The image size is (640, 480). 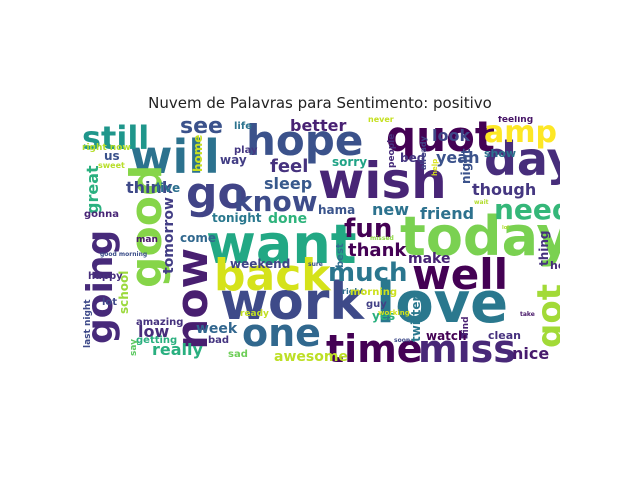 What do you see at coordinates (272, 275) in the screenshot?
I see `word-back: back` at bounding box center [272, 275].